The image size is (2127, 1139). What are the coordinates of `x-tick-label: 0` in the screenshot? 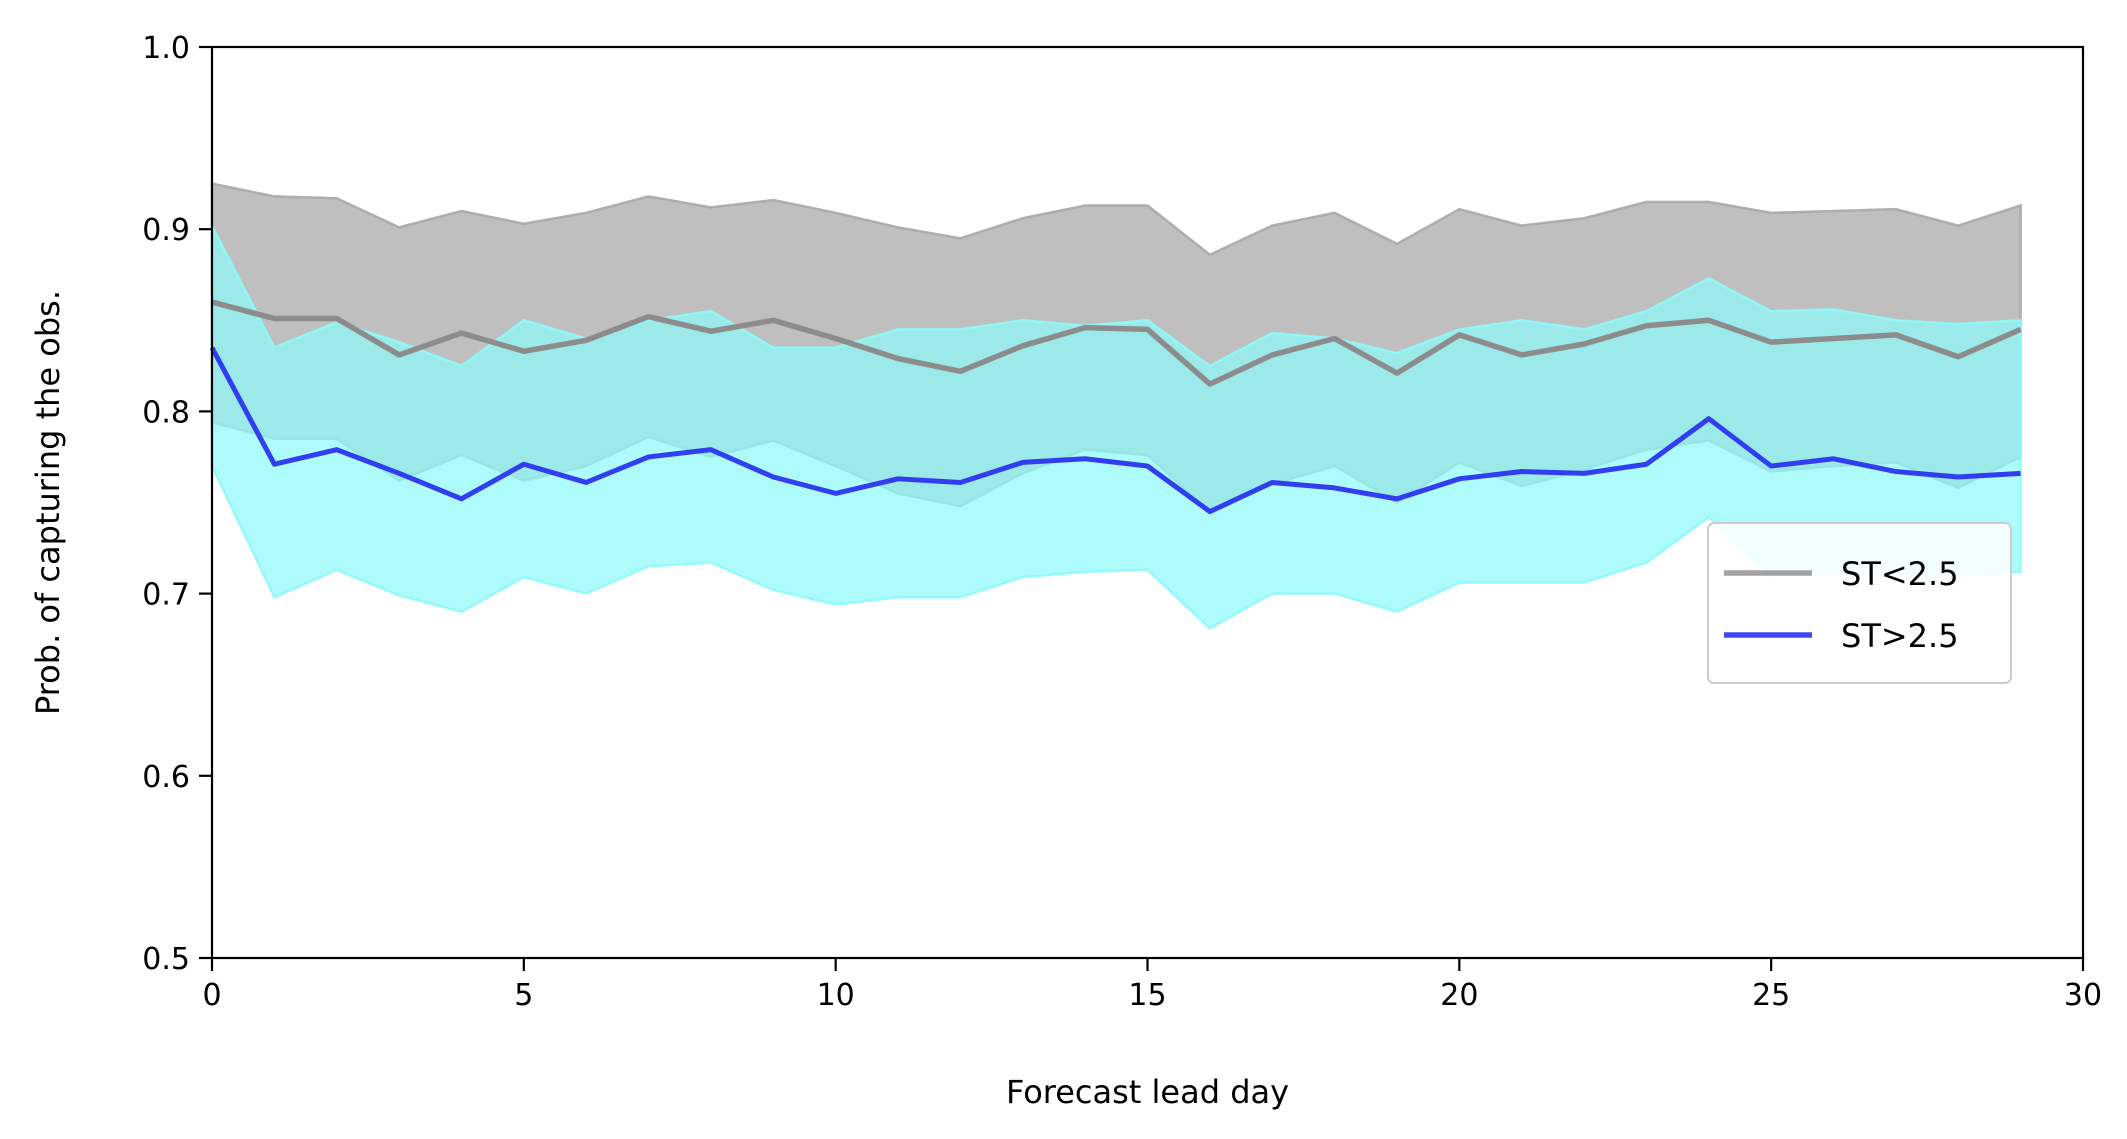 It's located at (211, 995).